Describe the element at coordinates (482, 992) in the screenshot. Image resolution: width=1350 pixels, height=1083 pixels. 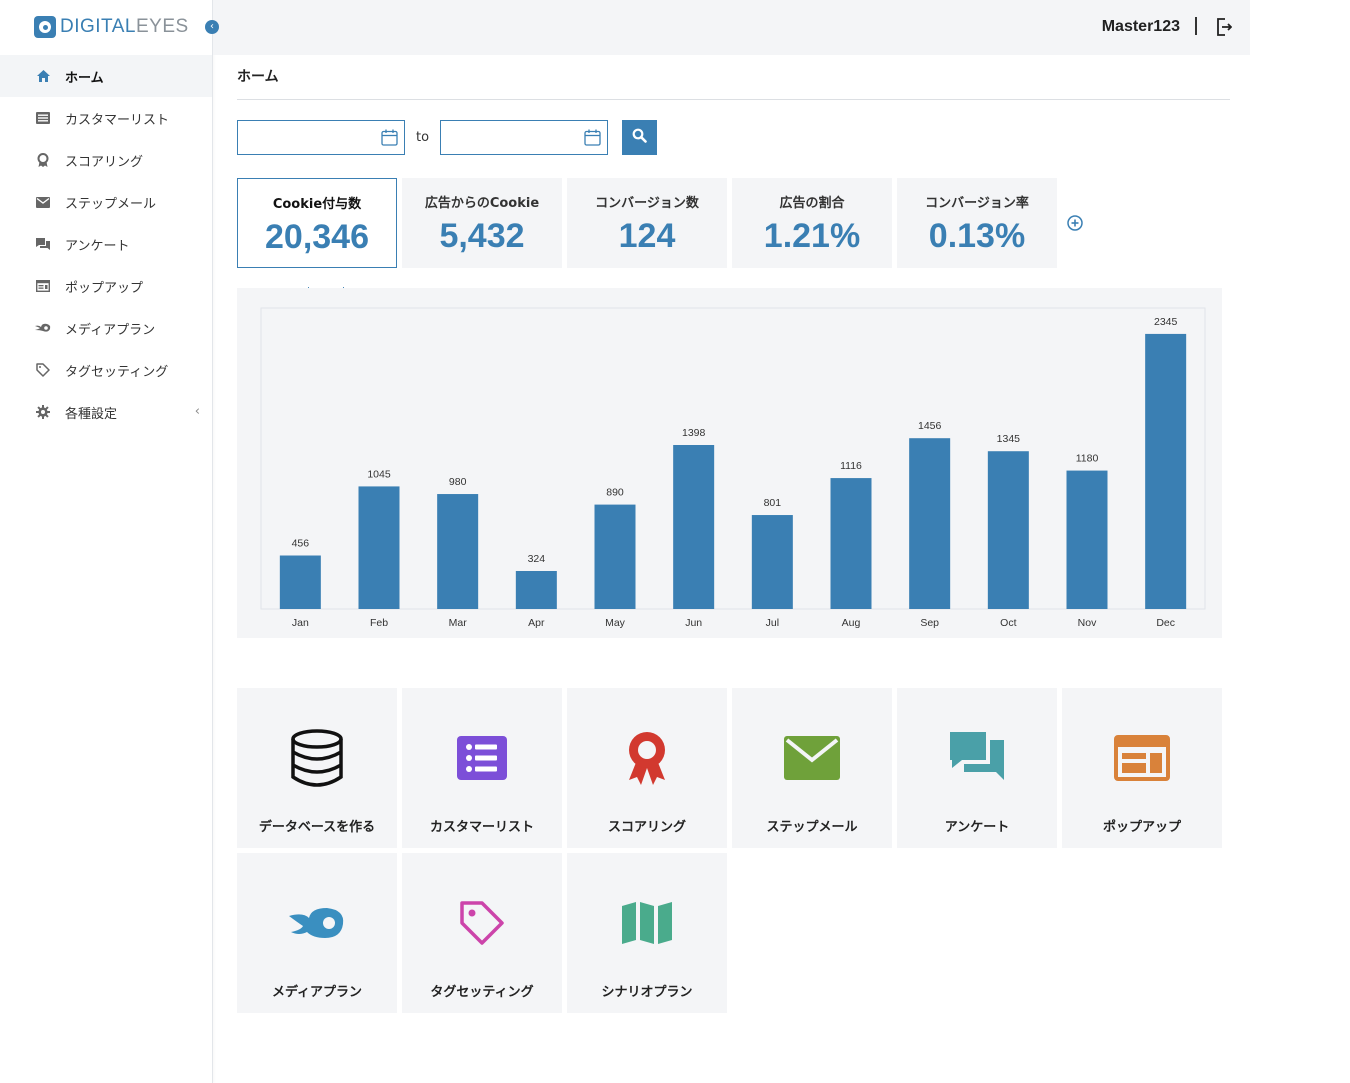
I see `tile-label: タグセッティング` at that location.